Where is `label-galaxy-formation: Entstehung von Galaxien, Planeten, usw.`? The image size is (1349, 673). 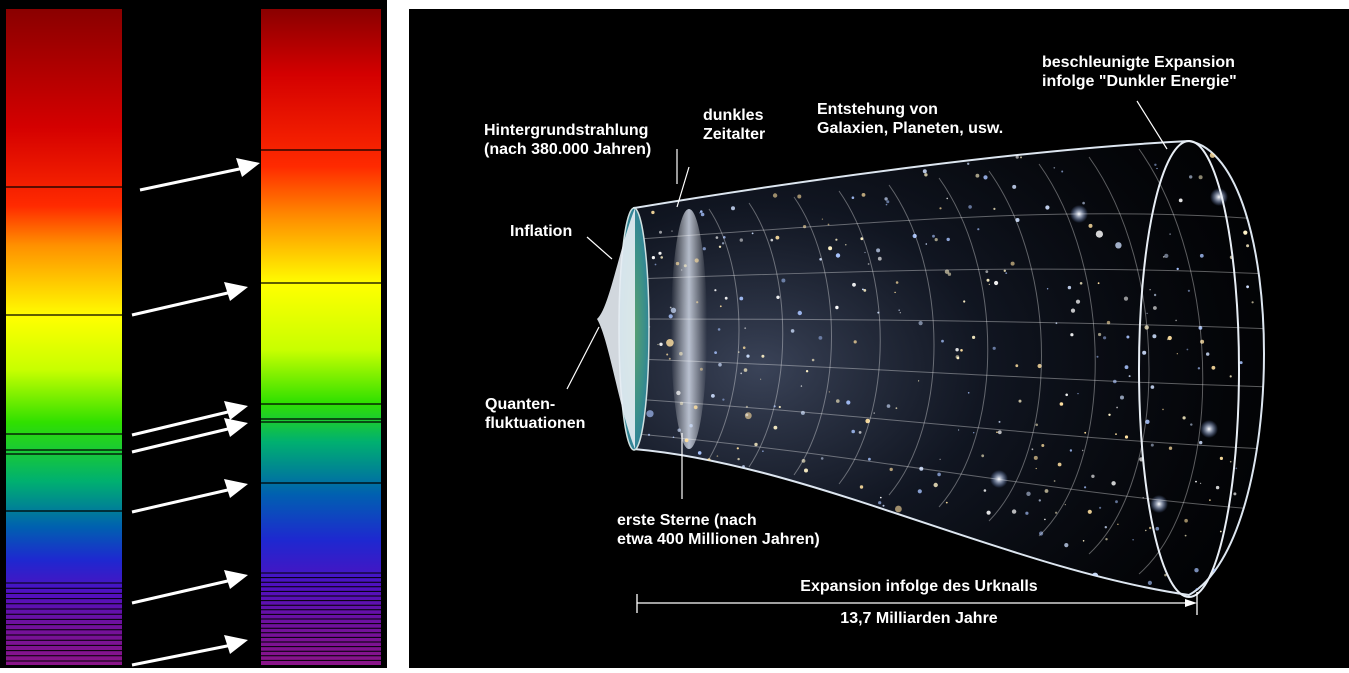
label-galaxy-formation: Entstehung von Galaxien, Planeten, usw. is located at coordinates (910, 119).